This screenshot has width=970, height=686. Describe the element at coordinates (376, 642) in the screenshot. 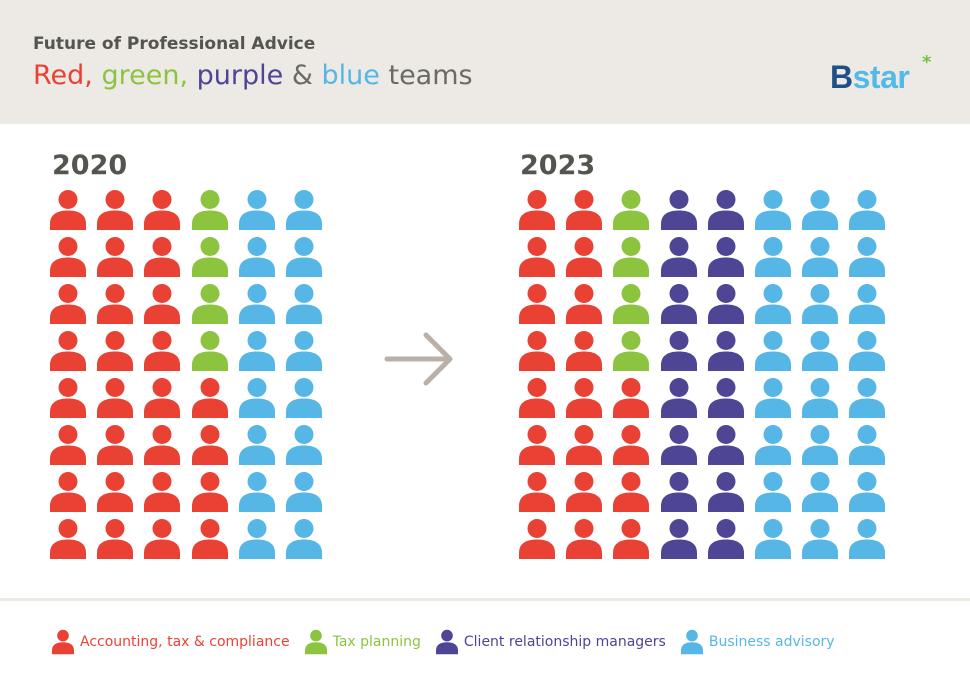

I see `legend-label: Tax planning` at that location.